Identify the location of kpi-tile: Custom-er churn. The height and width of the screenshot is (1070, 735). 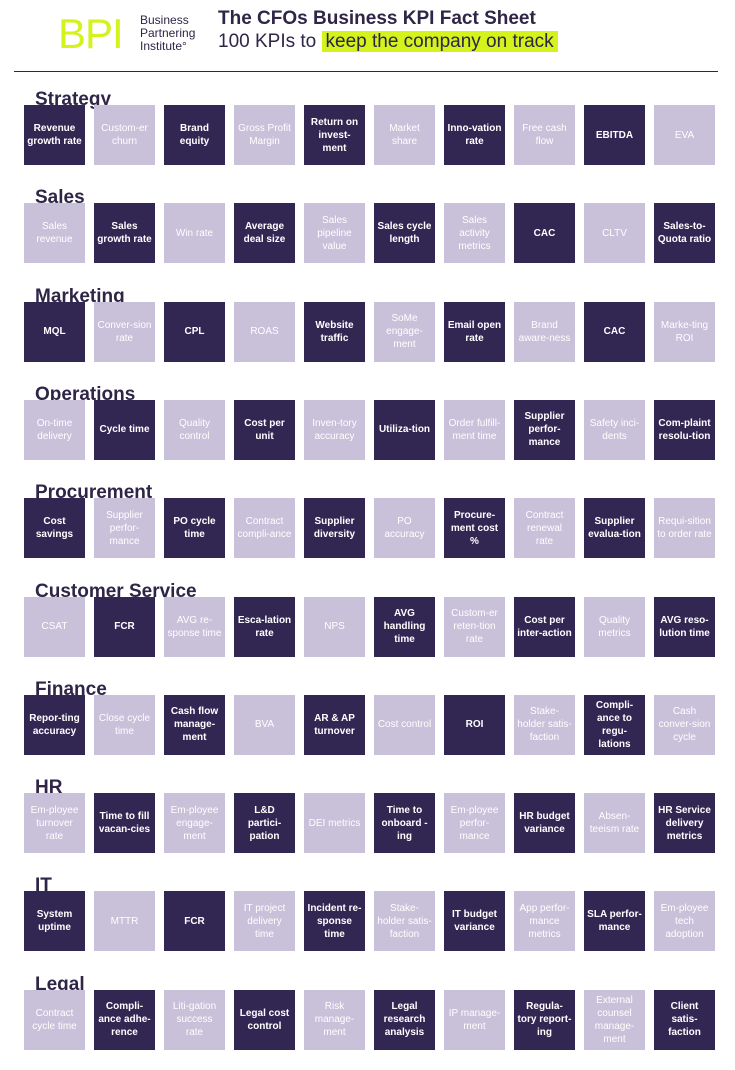
(124, 135).